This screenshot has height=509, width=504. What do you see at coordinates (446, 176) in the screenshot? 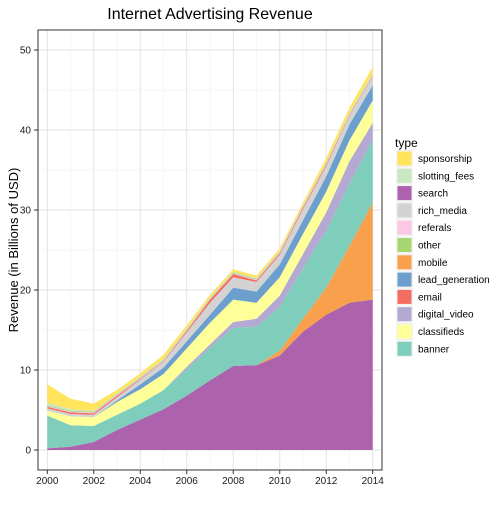
I see `legend-label-slotting-fees: slotting_fees` at bounding box center [446, 176].